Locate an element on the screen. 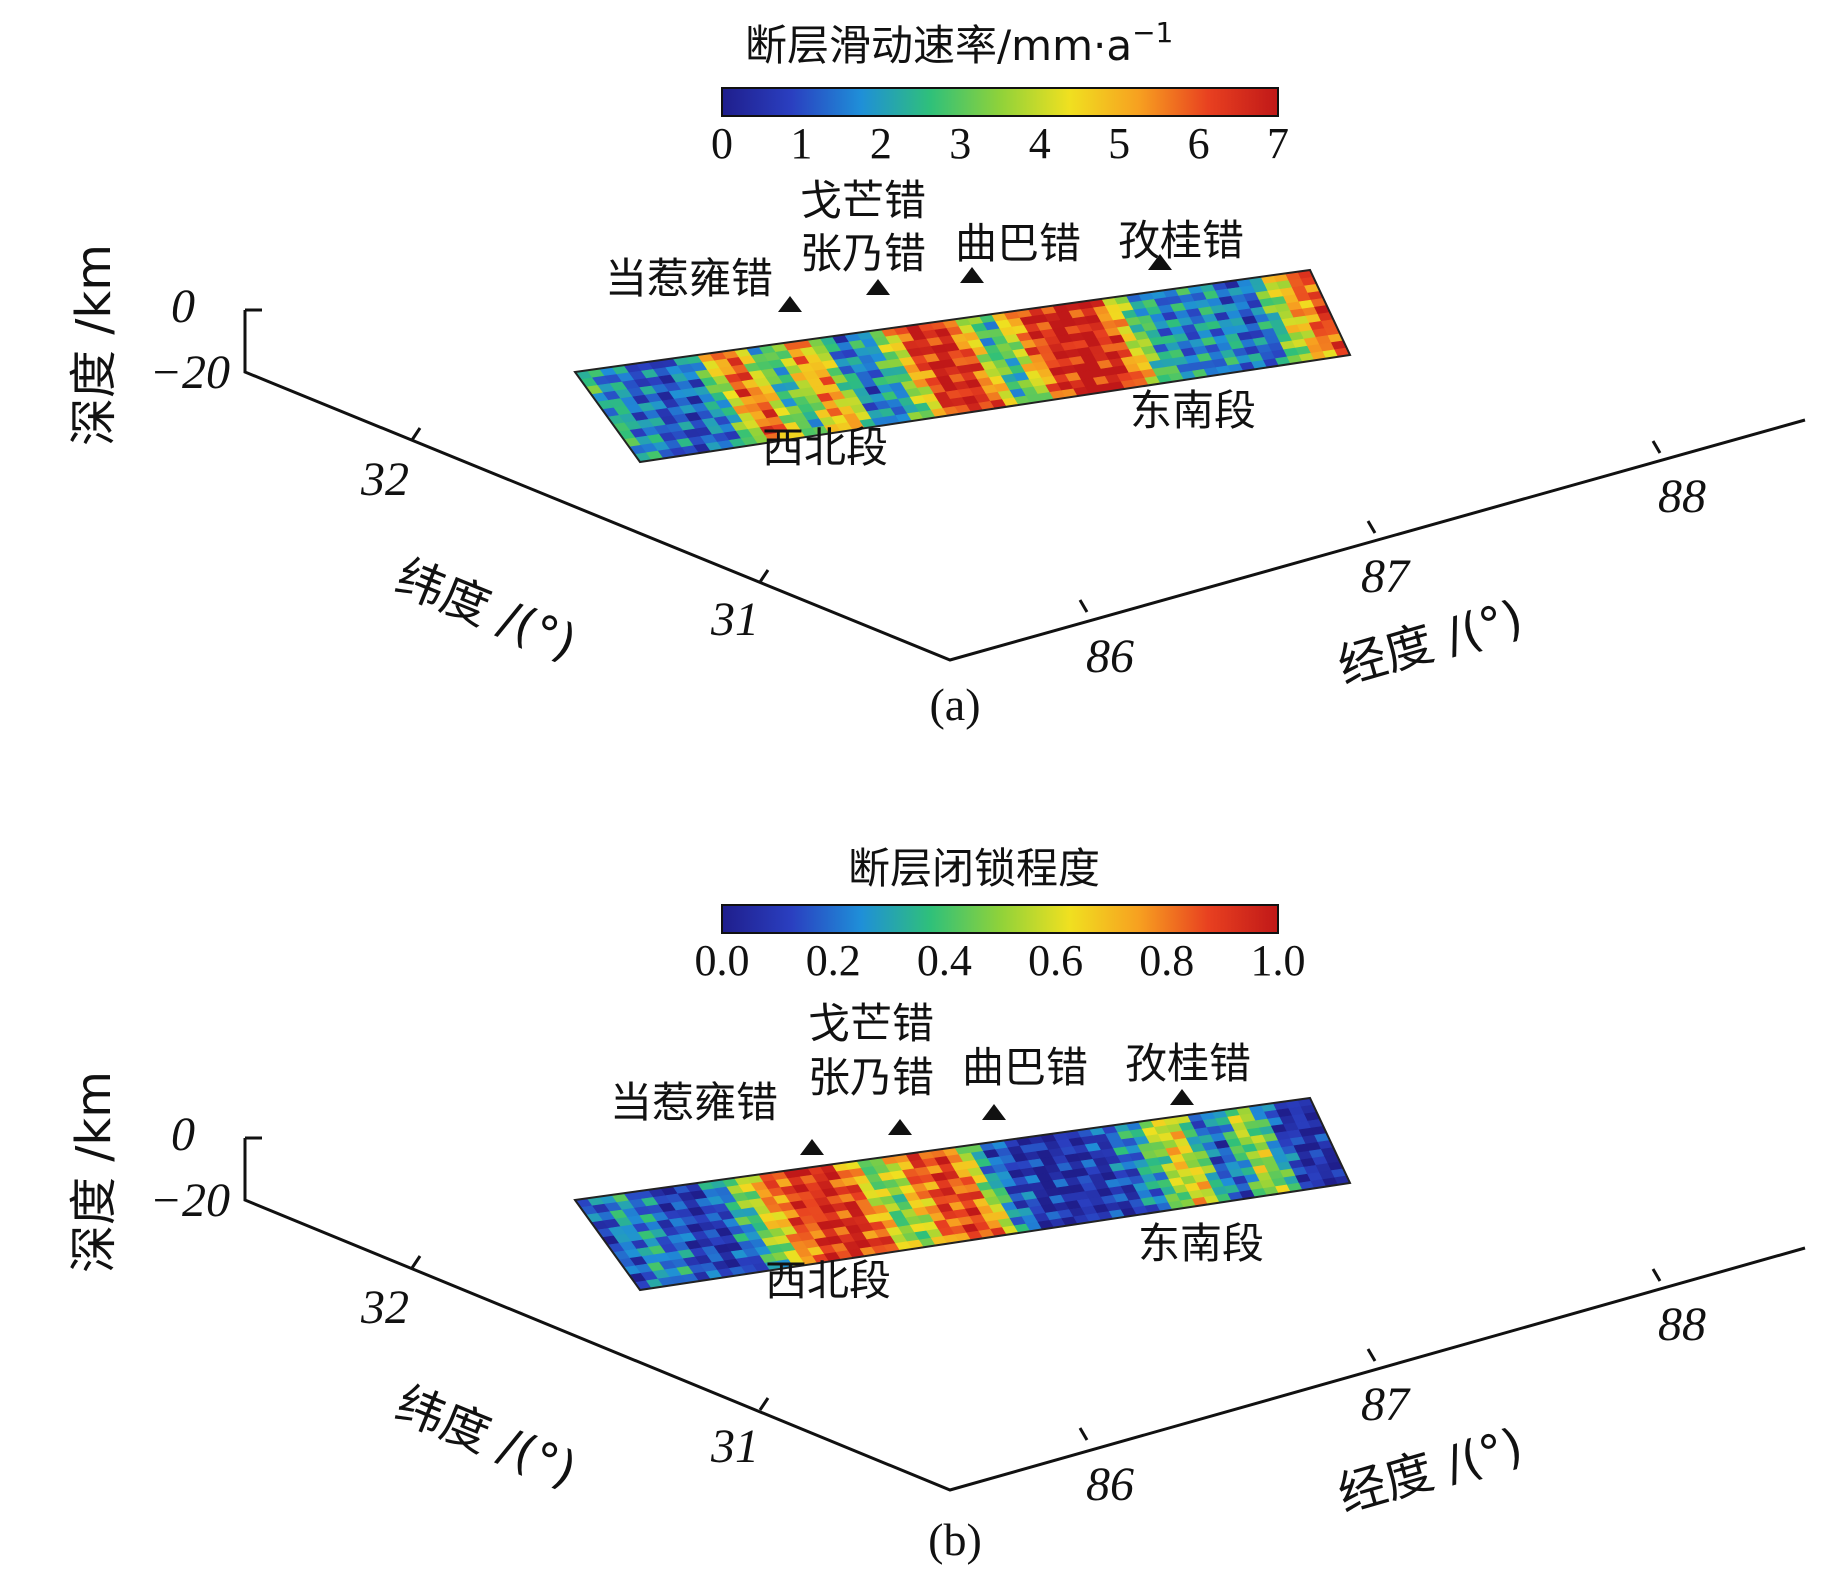  lon-tick-label-86-a: 86 is located at coordinates (1110, 656).